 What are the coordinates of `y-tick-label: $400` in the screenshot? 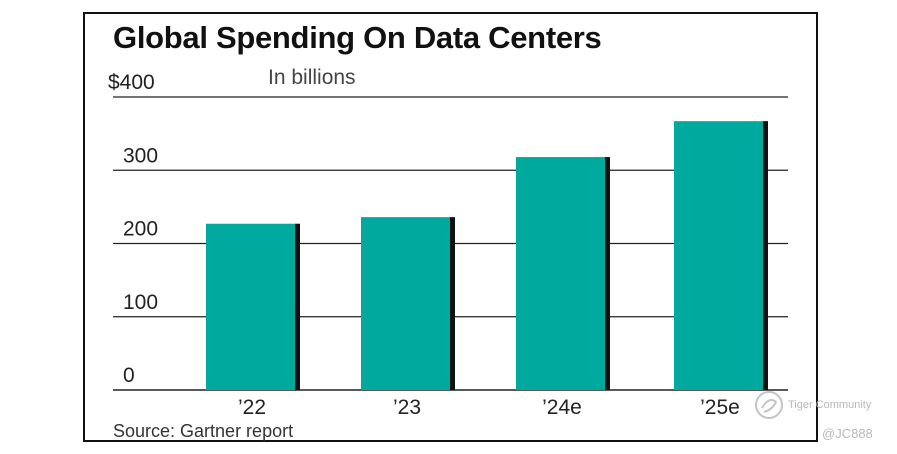 It's located at (131, 82).